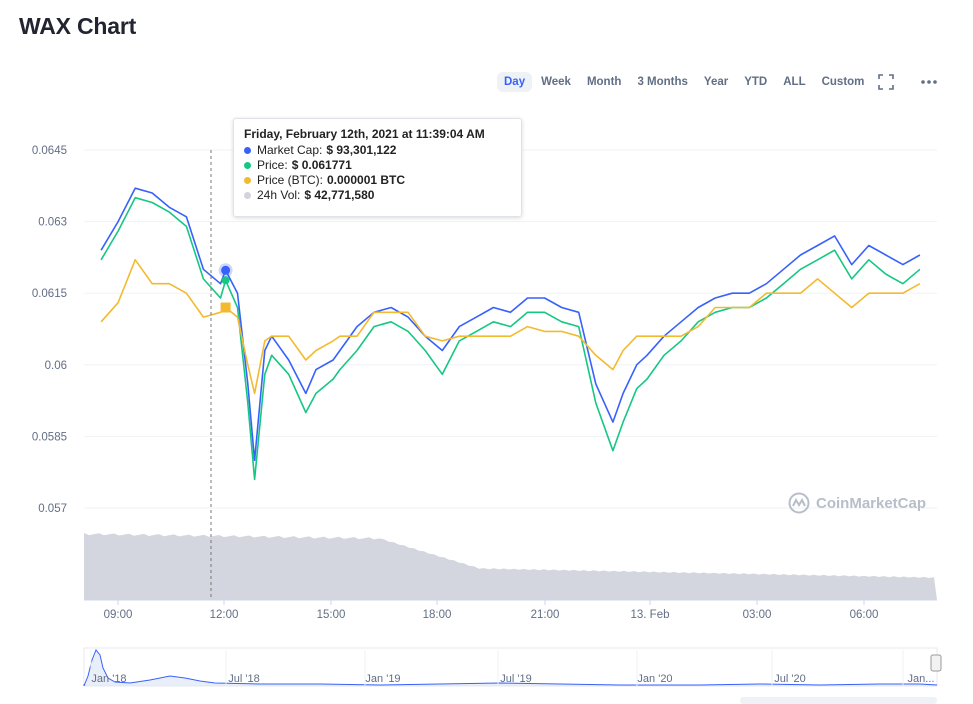 The height and width of the screenshot is (704, 973). What do you see at coordinates (49, 437) in the screenshot?
I see `y-tick-label: 0.0585` at bounding box center [49, 437].